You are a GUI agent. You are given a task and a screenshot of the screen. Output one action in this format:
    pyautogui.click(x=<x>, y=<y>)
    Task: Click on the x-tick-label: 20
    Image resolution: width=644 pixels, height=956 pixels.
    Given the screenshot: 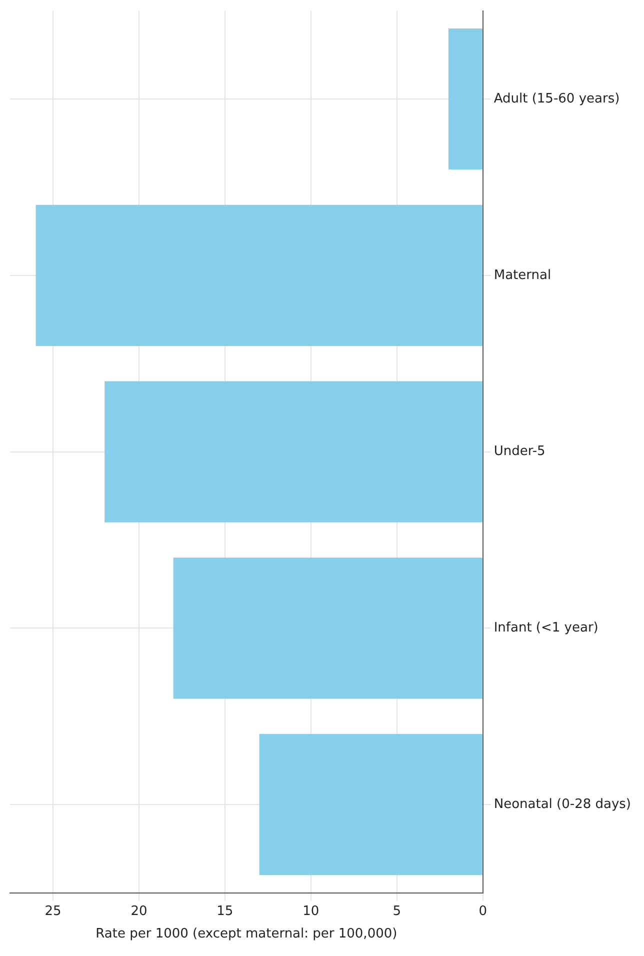 What is the action you would take?
    pyautogui.click(x=139, y=911)
    